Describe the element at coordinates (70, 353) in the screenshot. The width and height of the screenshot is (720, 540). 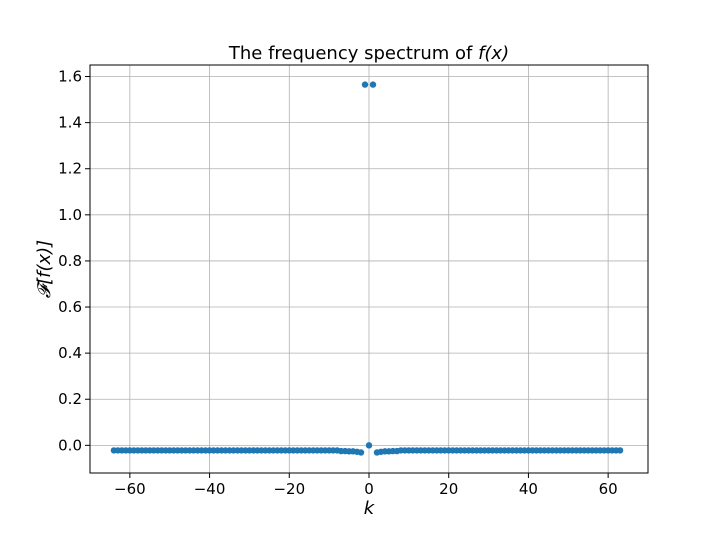
I see `y-tick-label: 0.4` at that location.